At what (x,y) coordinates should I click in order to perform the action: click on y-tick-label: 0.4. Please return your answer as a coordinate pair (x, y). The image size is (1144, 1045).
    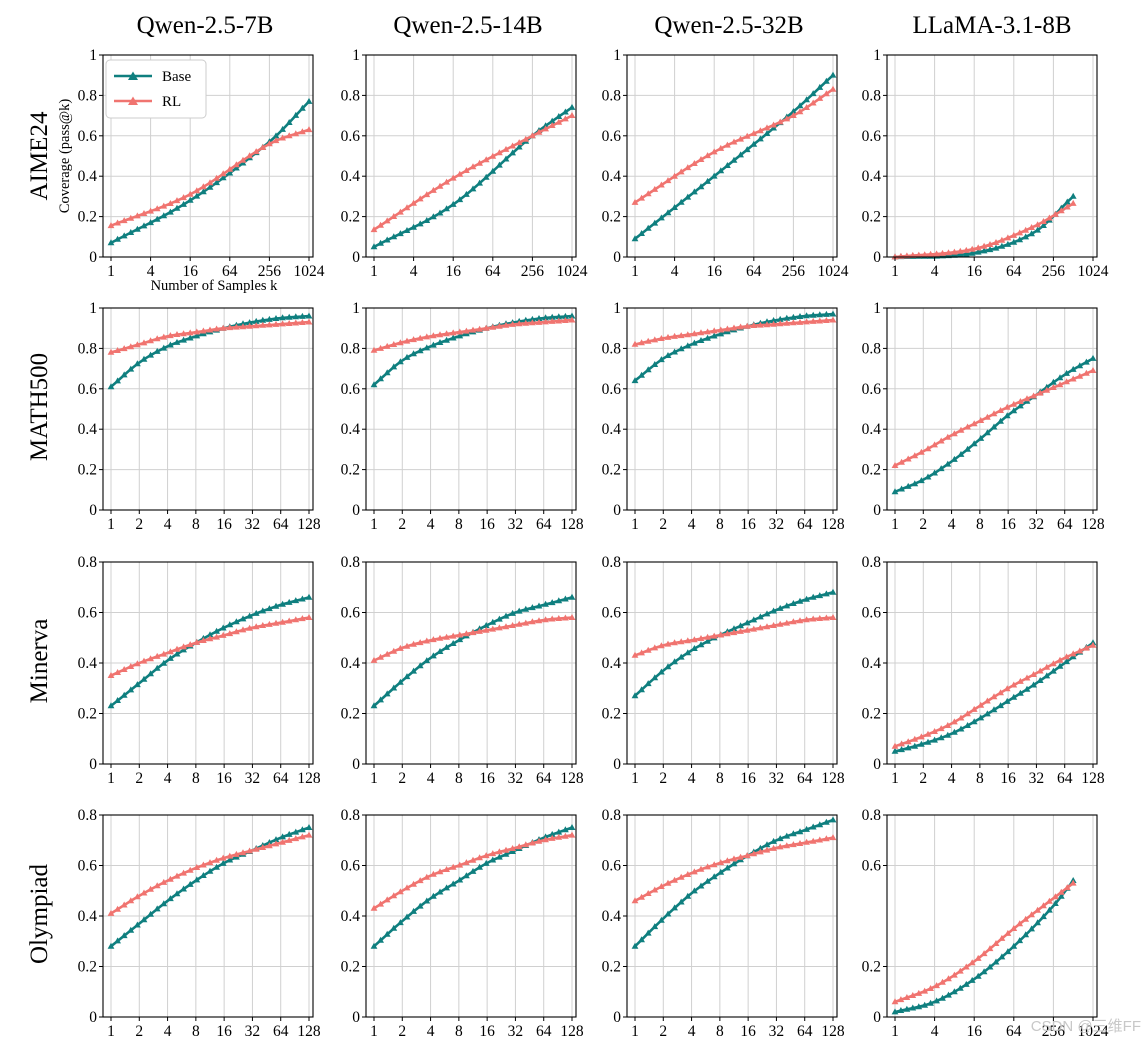
    Looking at the image, I should click on (872, 663).